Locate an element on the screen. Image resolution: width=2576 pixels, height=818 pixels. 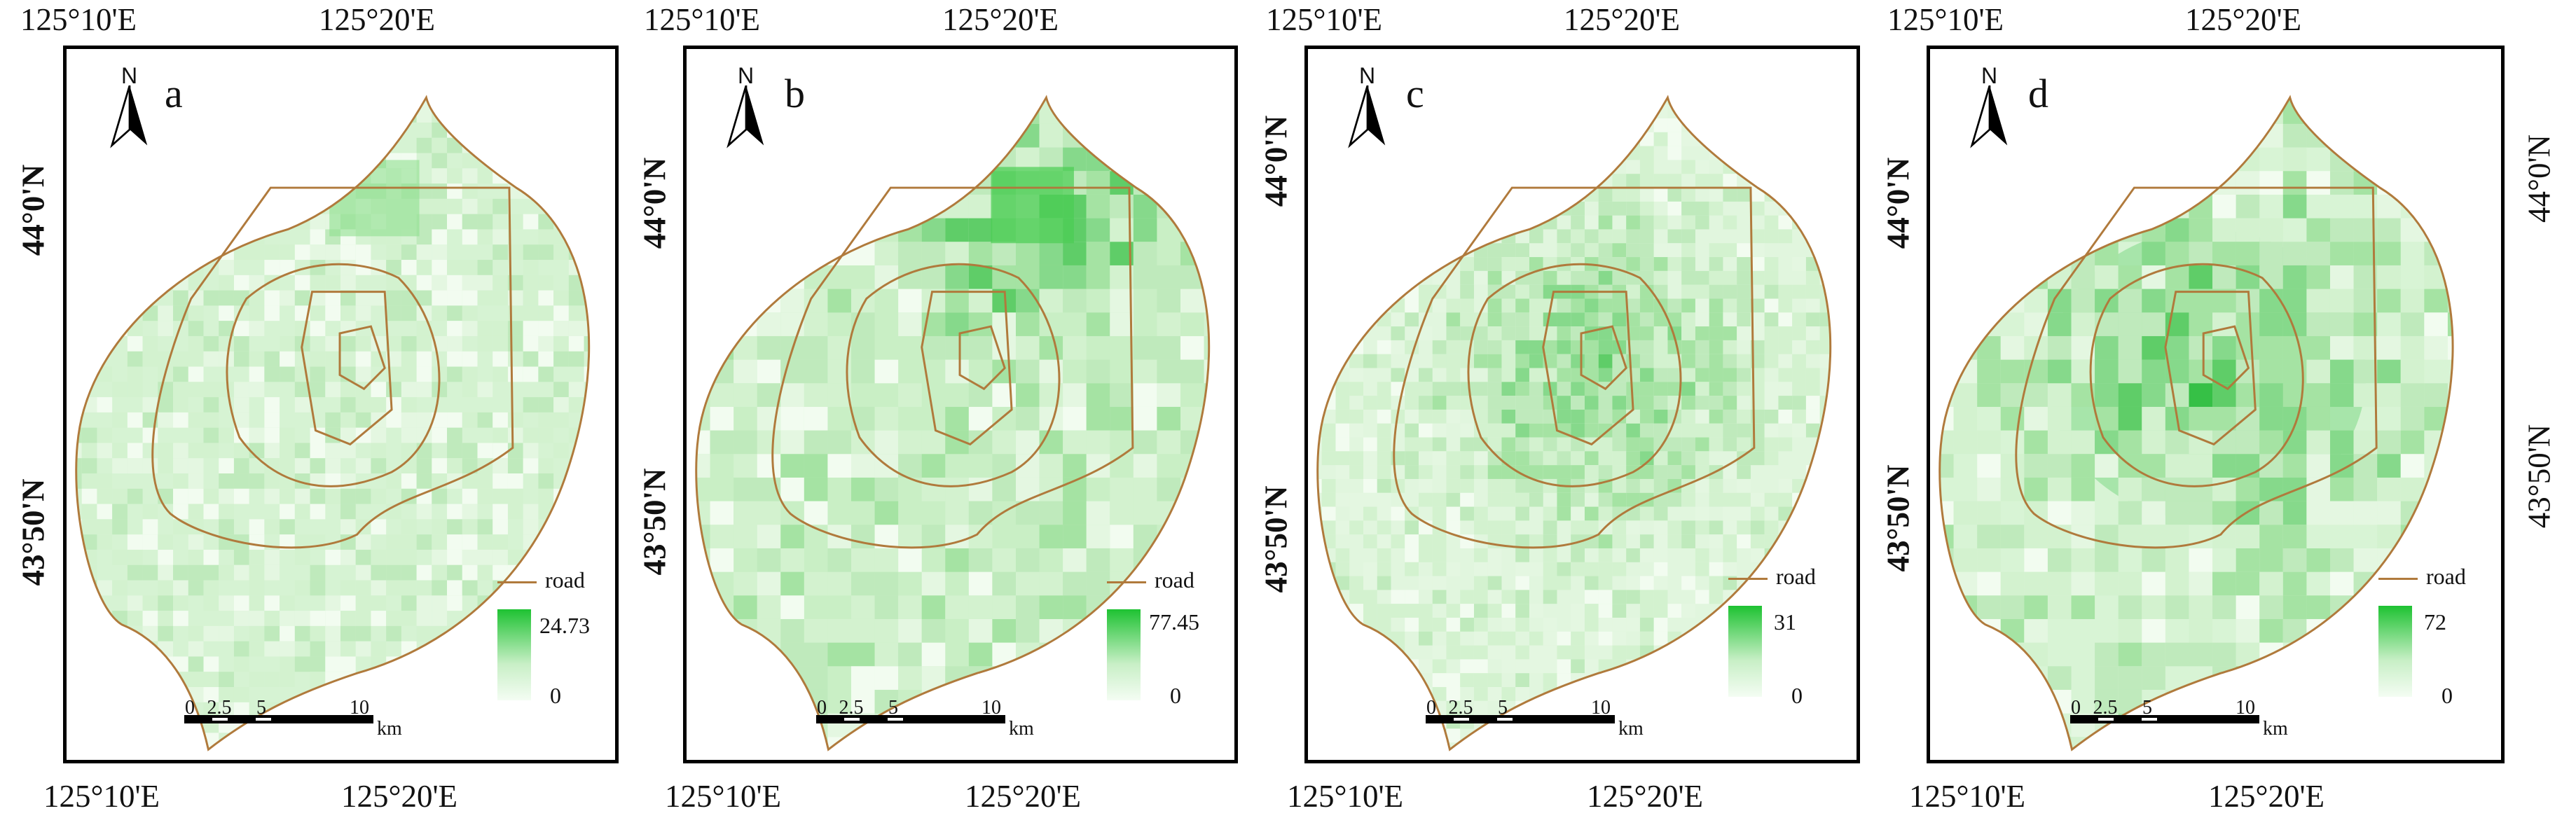
legend-road-c: road is located at coordinates (1772, 577).